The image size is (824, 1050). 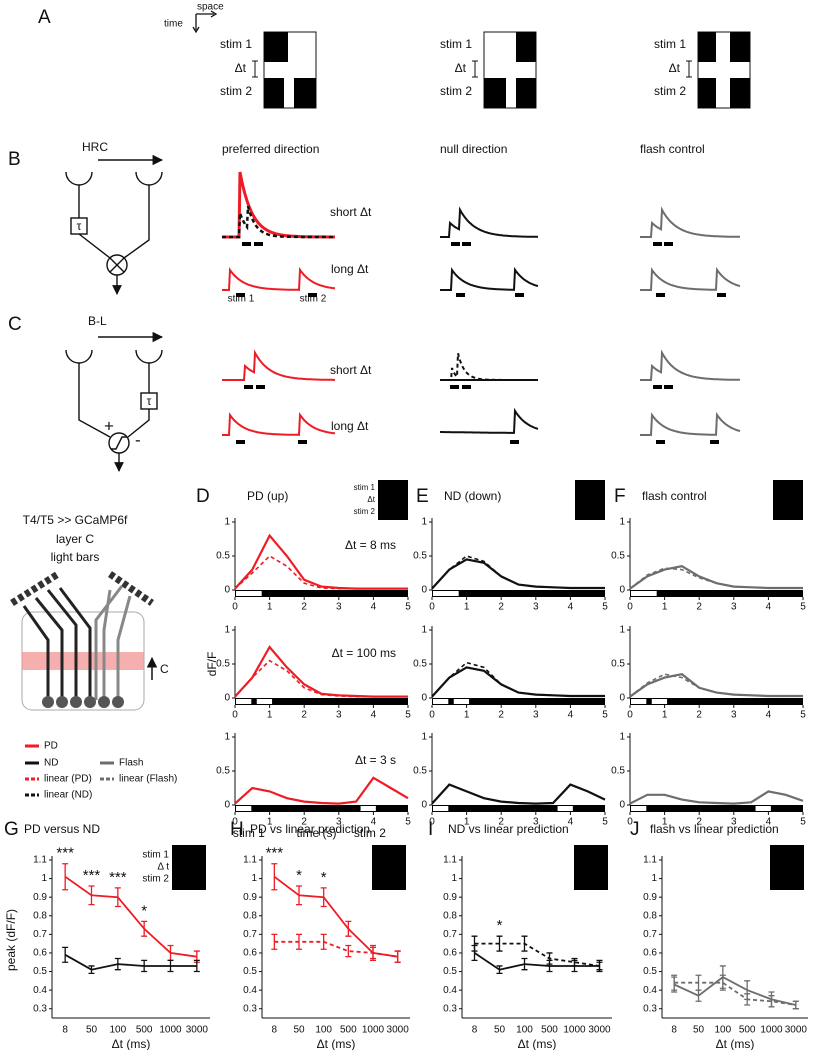 What do you see at coordinates (255, 69) in the screenshot?
I see `interval-bar` at bounding box center [255, 69].